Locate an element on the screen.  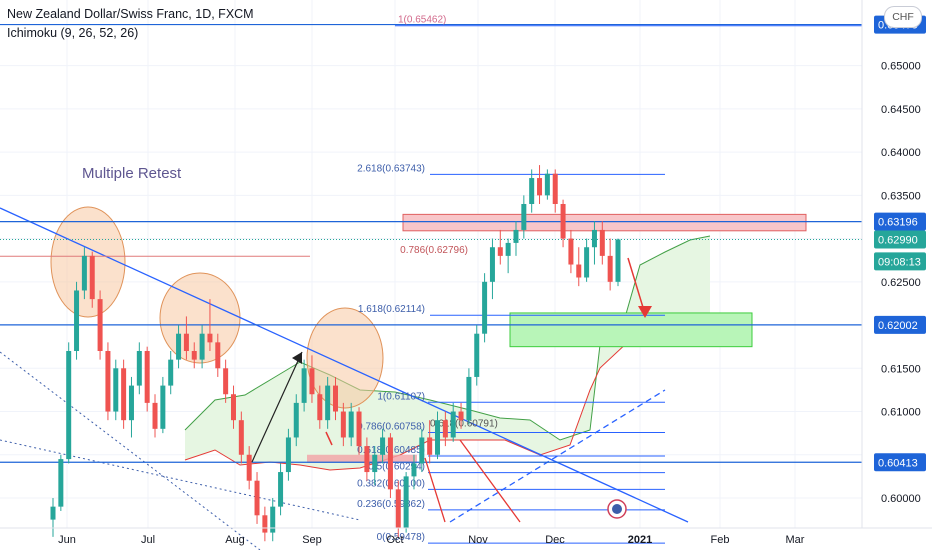
x-tick-label: Sep is located at coordinates (312, 540).